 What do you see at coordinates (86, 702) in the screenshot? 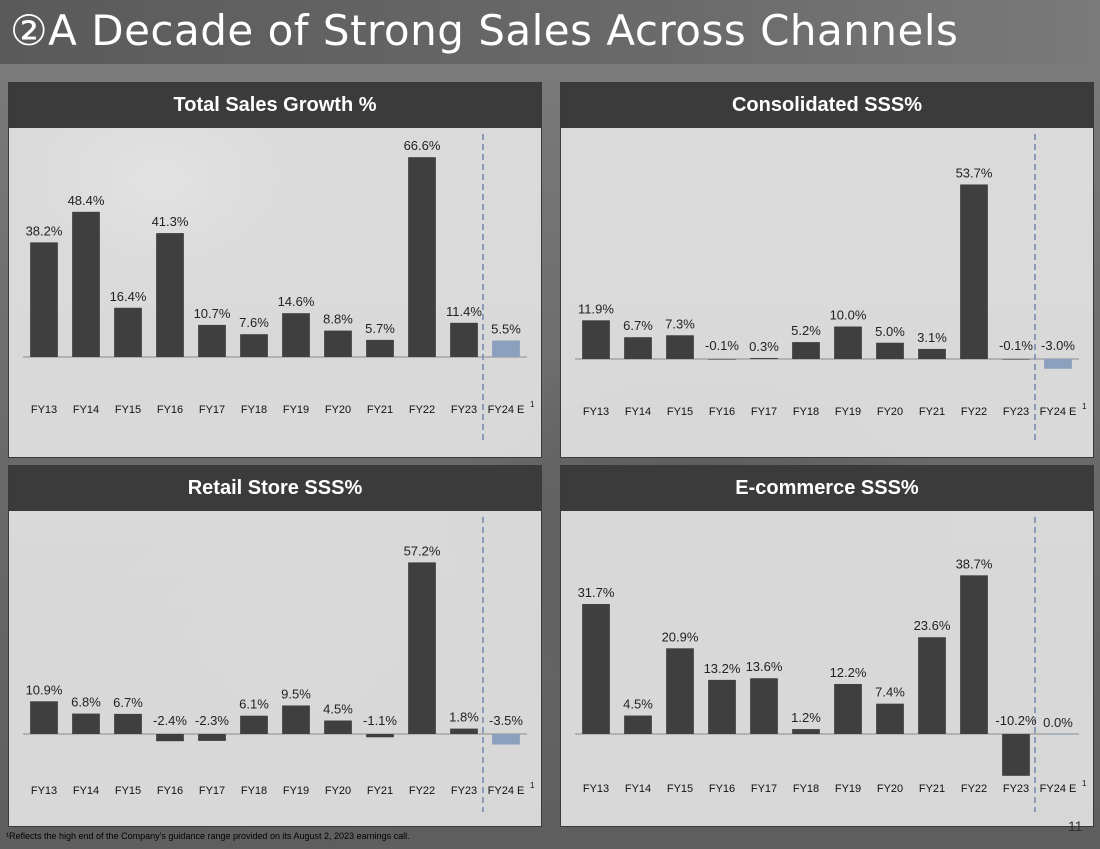
I see `data-label: 6.8%` at bounding box center [86, 702].